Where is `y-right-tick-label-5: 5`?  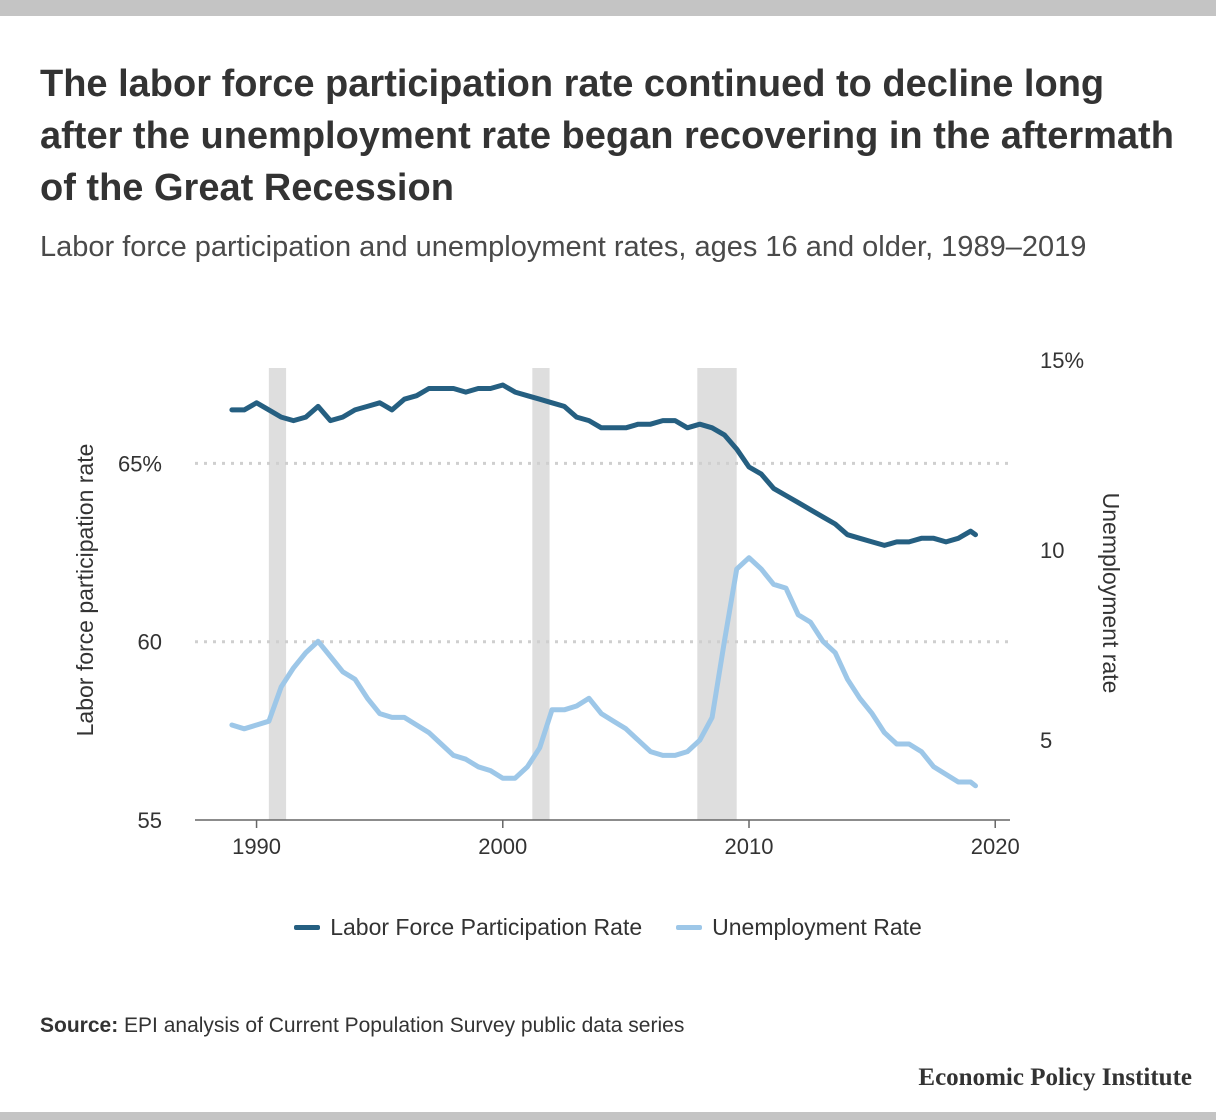 y-right-tick-label-5: 5 is located at coordinates (1046, 740).